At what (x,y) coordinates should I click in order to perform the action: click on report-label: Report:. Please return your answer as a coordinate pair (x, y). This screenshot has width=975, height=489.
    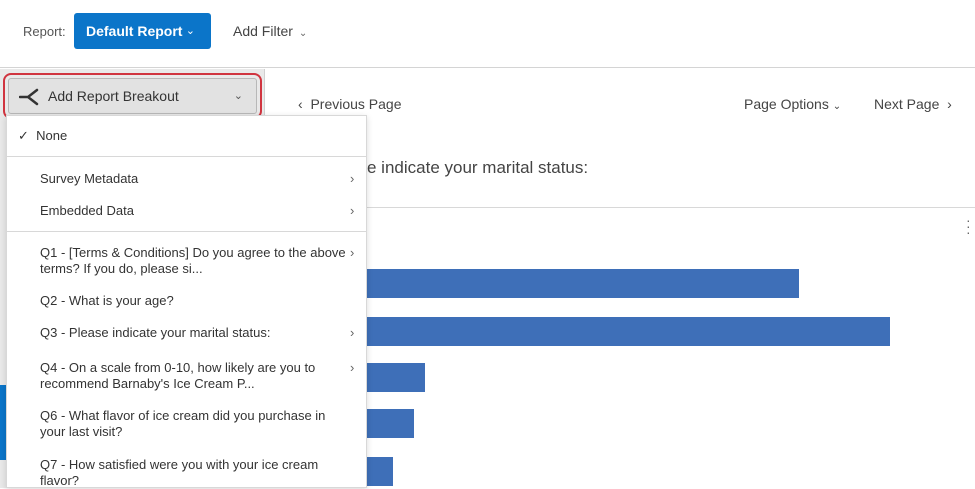
    Looking at the image, I should click on (44, 31).